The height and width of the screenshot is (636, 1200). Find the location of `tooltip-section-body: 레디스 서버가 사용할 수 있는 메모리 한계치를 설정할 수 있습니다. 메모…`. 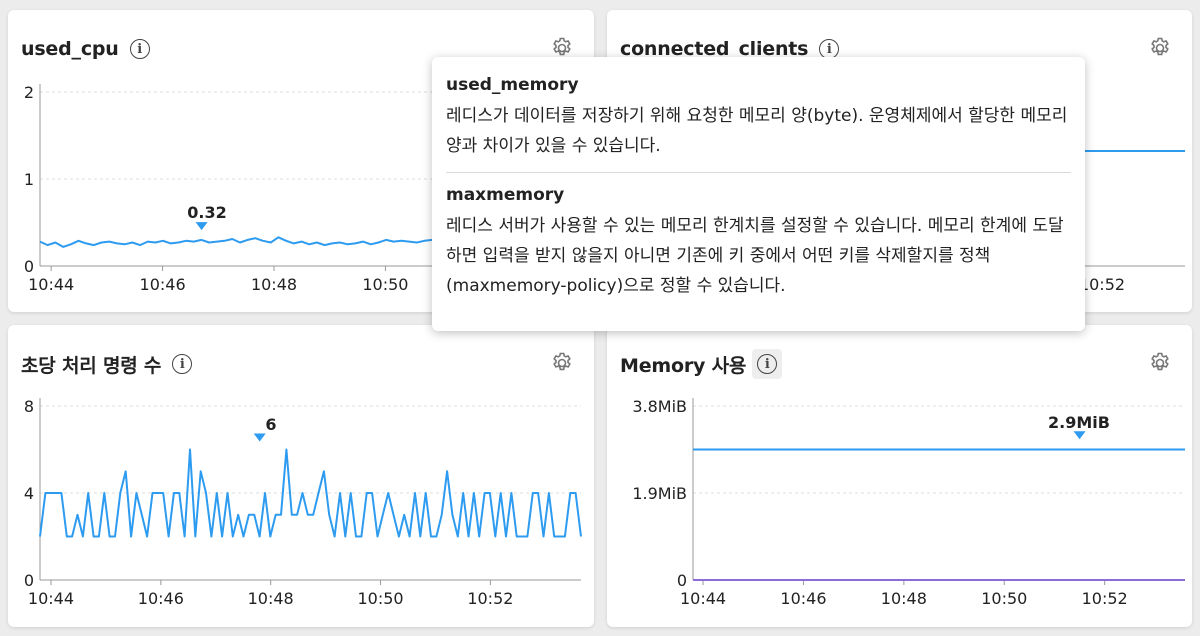

tooltip-section-body: 레디스 서버가 사용할 수 있는 메모리 한계치를 설정할 수 있습니다. 메모… is located at coordinates (755, 256).